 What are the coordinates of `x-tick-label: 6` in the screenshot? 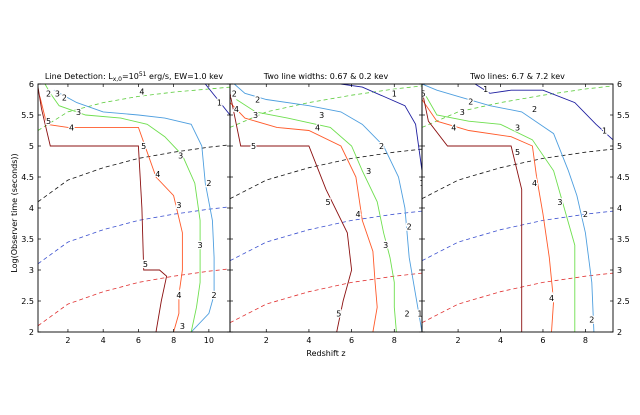 It's located at (351, 340).